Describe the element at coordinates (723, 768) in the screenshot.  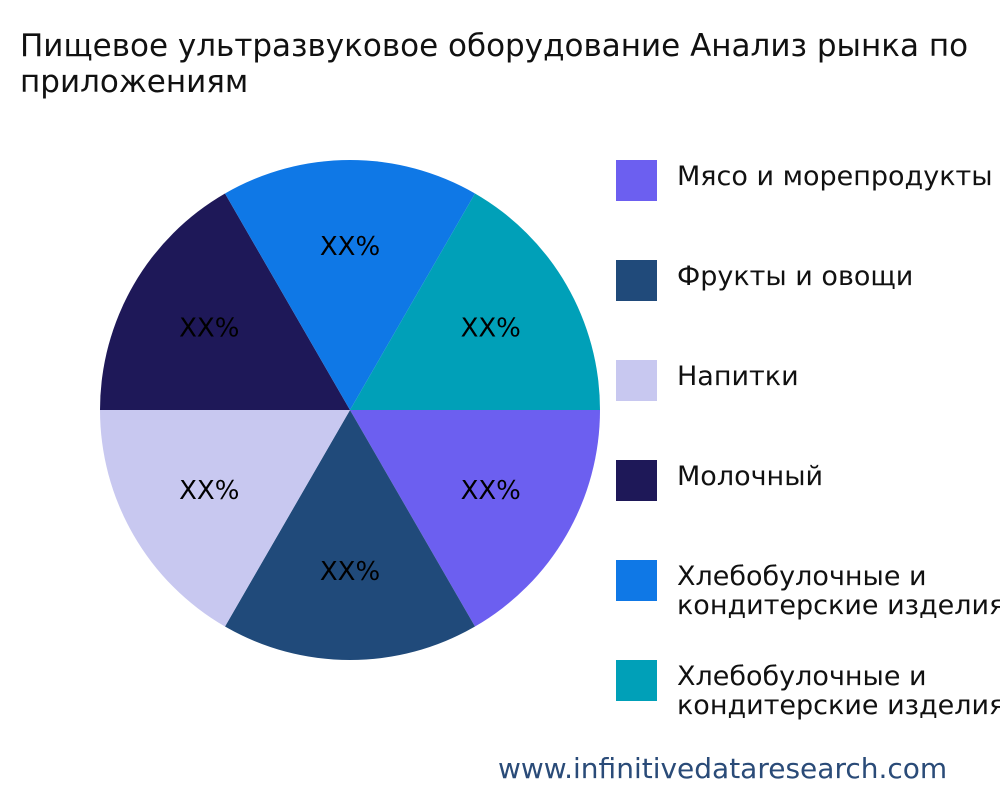
I see `watermark: www.infinitivedataresearch.com` at that location.